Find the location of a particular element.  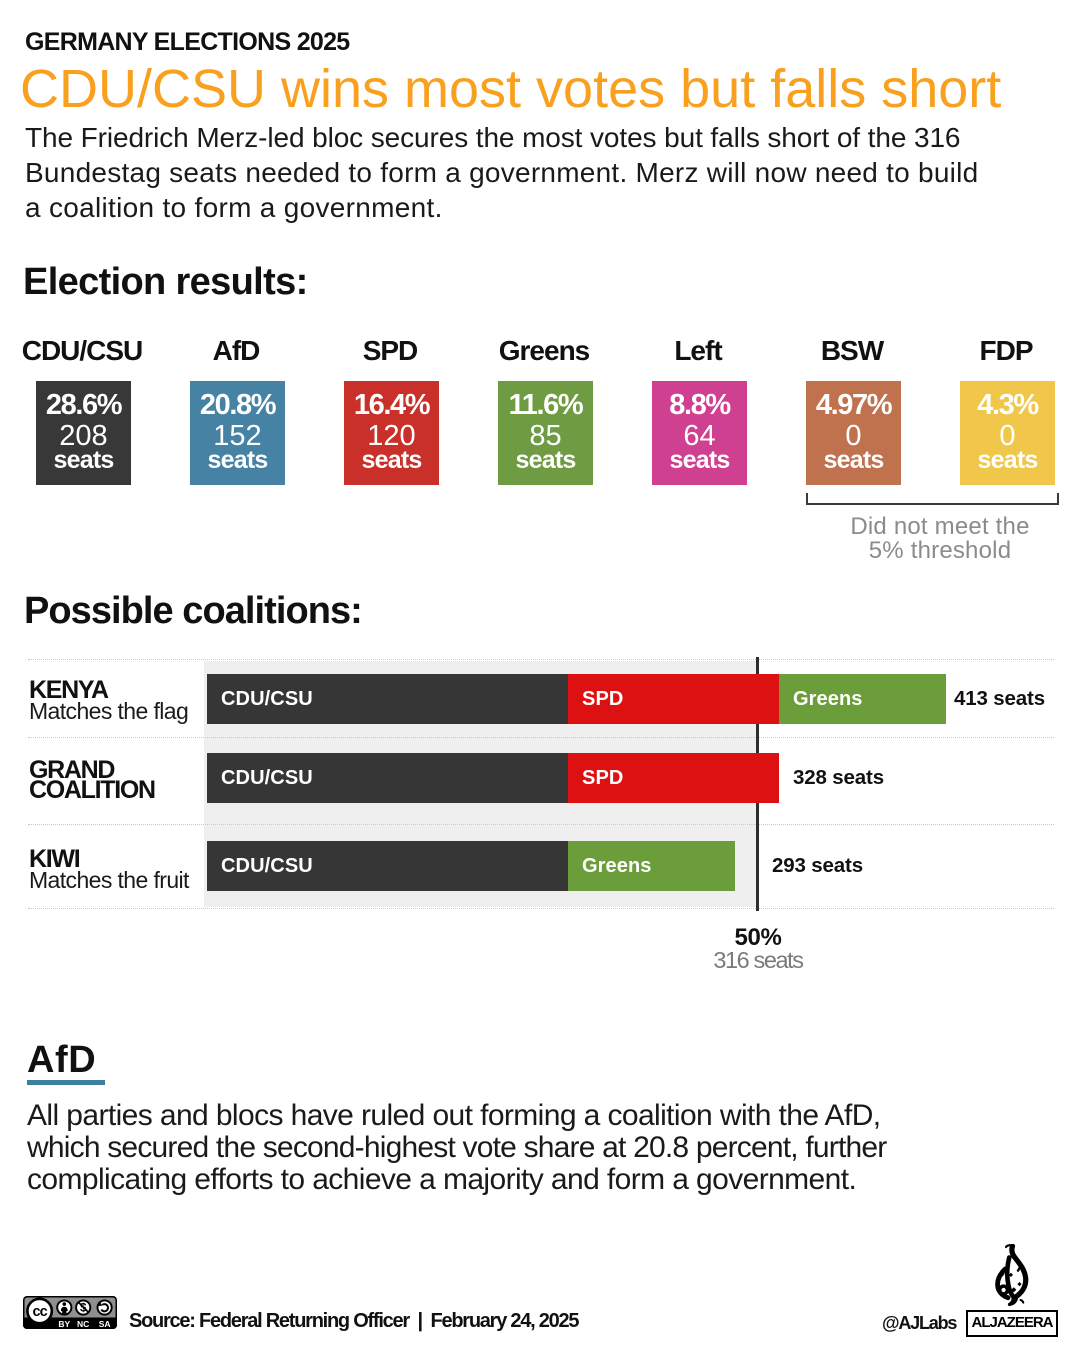

svg-text: BY is located at coordinates (64, 1324).